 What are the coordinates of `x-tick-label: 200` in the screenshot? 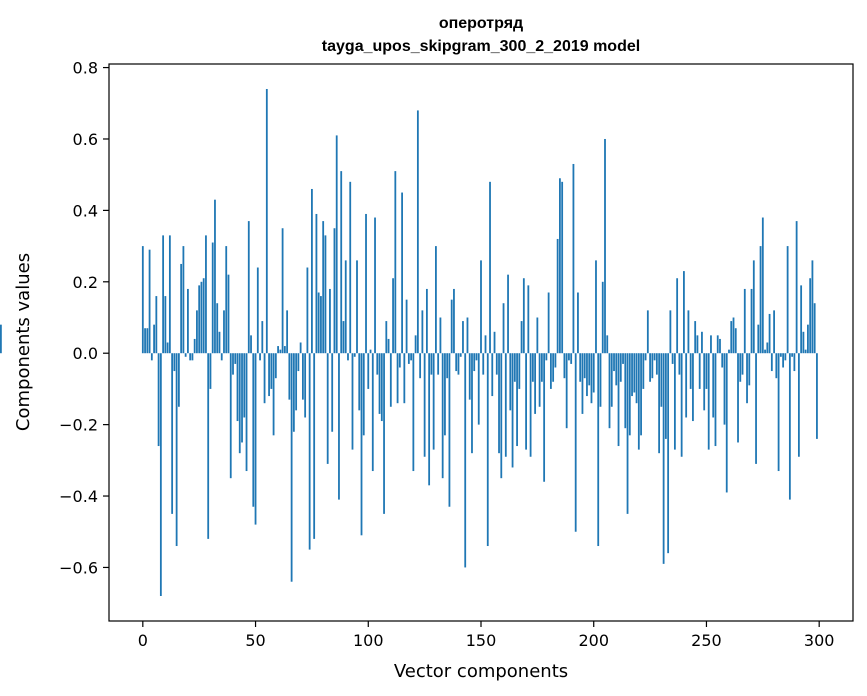 It's located at (593, 640).